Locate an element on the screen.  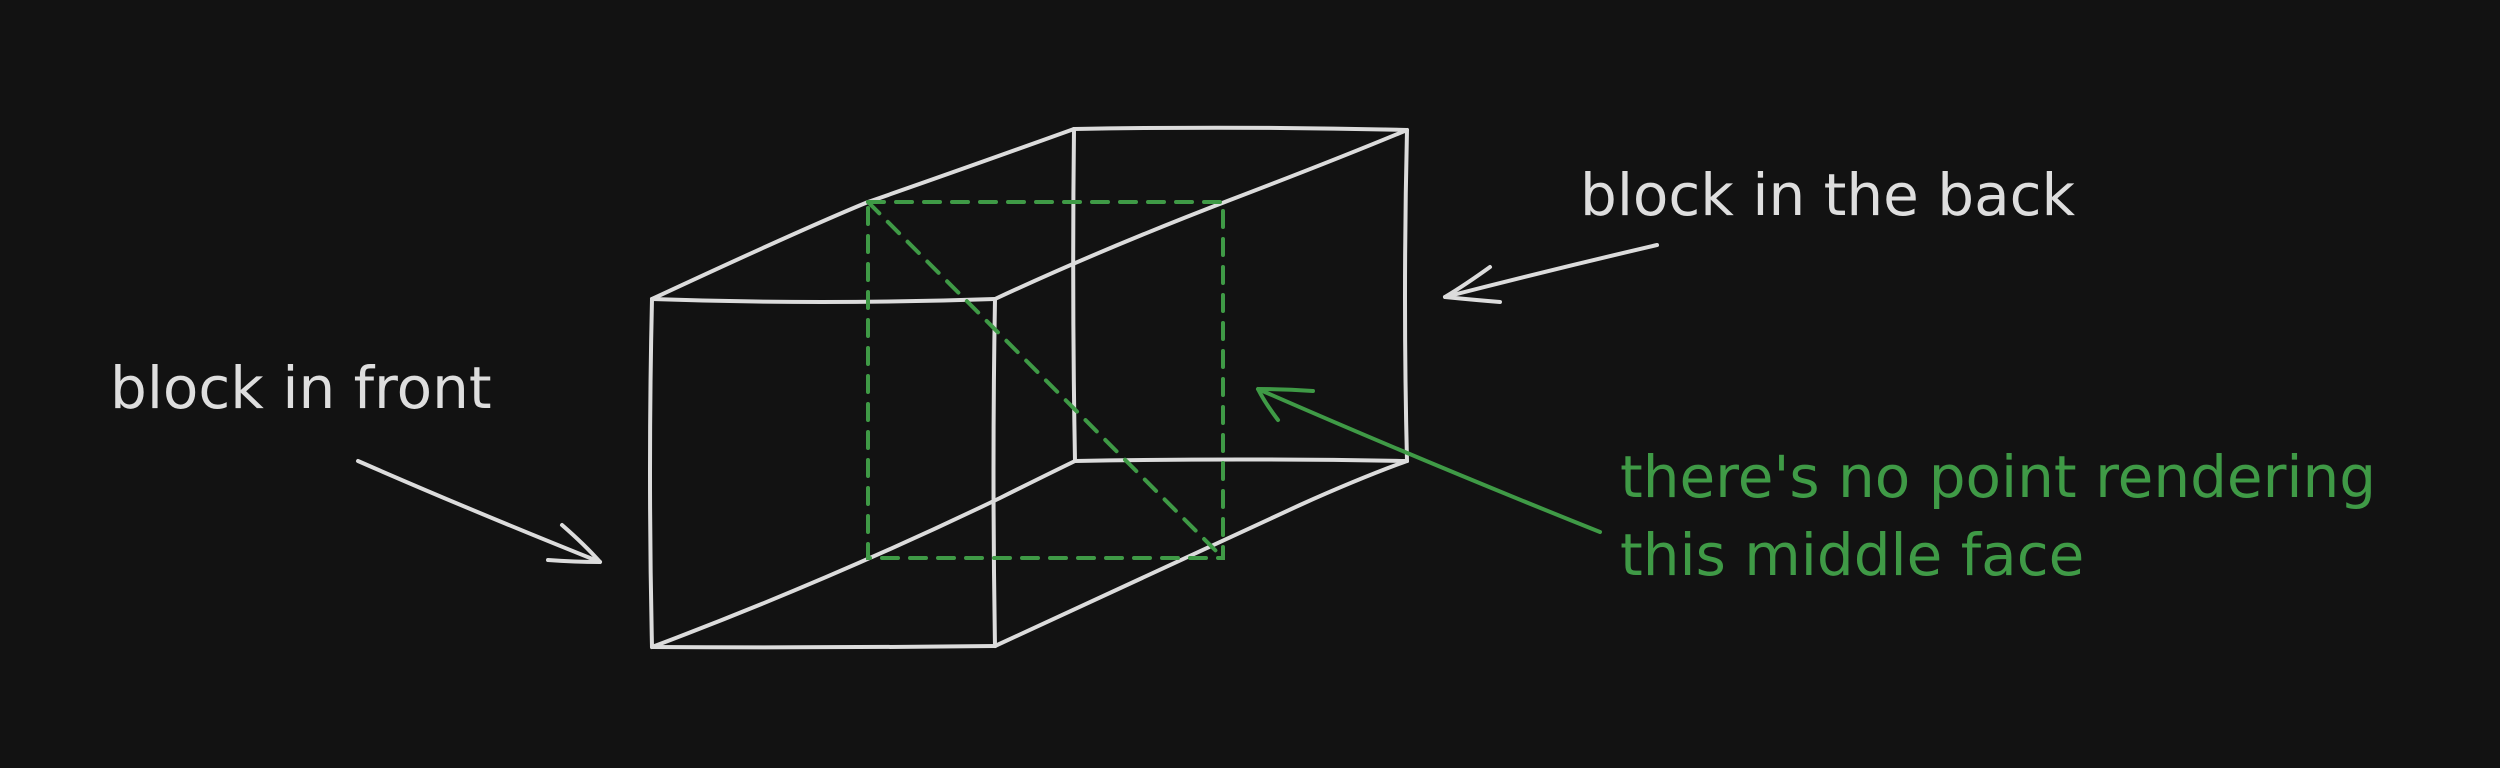
middle-face-outline is located at coordinates (1045, 380).